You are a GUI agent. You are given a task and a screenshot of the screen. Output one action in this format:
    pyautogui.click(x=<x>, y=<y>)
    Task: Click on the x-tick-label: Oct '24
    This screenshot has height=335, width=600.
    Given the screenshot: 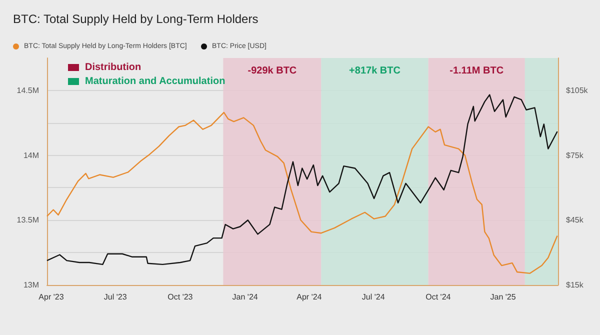 What is the action you would take?
    pyautogui.click(x=439, y=297)
    